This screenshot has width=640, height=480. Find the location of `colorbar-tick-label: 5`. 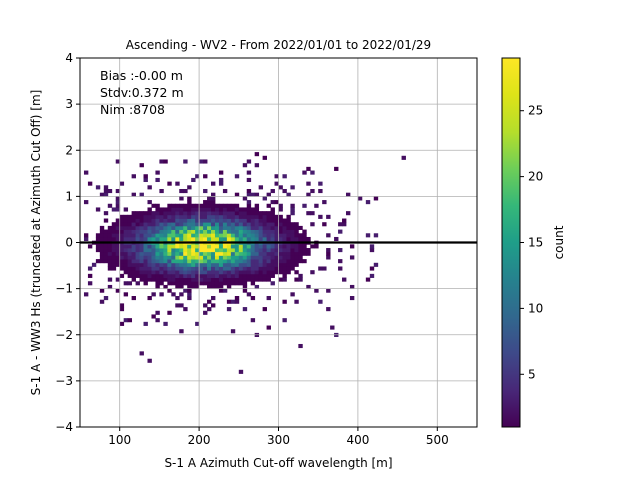

colorbar-tick-label: 5 is located at coordinates (532, 374).